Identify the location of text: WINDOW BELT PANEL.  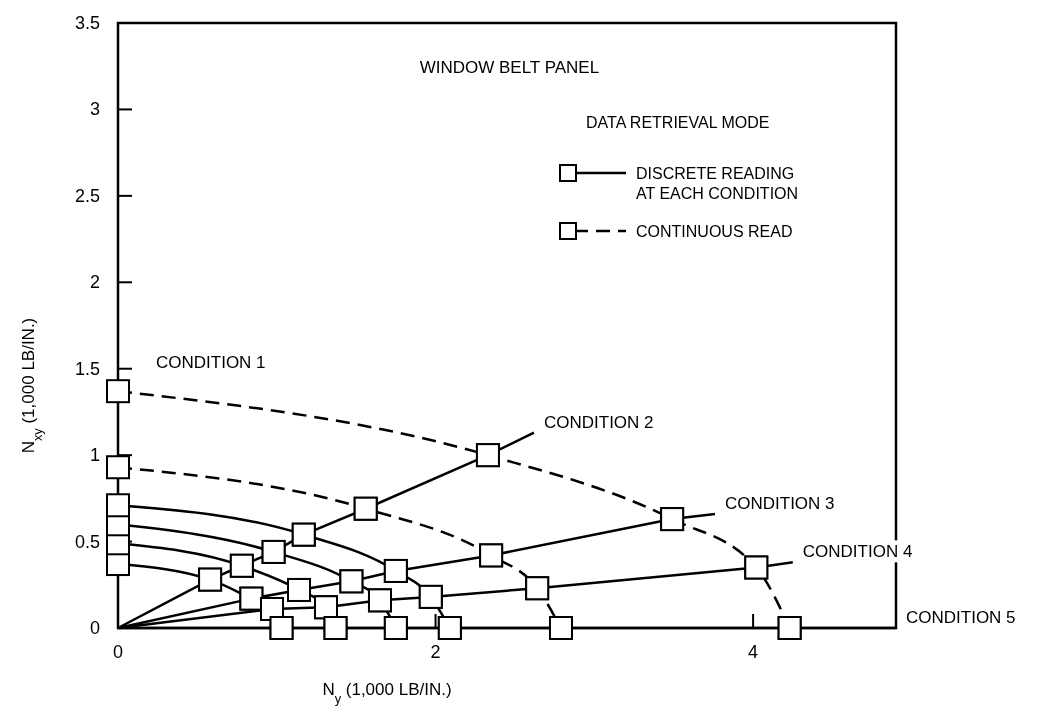
(509, 67).